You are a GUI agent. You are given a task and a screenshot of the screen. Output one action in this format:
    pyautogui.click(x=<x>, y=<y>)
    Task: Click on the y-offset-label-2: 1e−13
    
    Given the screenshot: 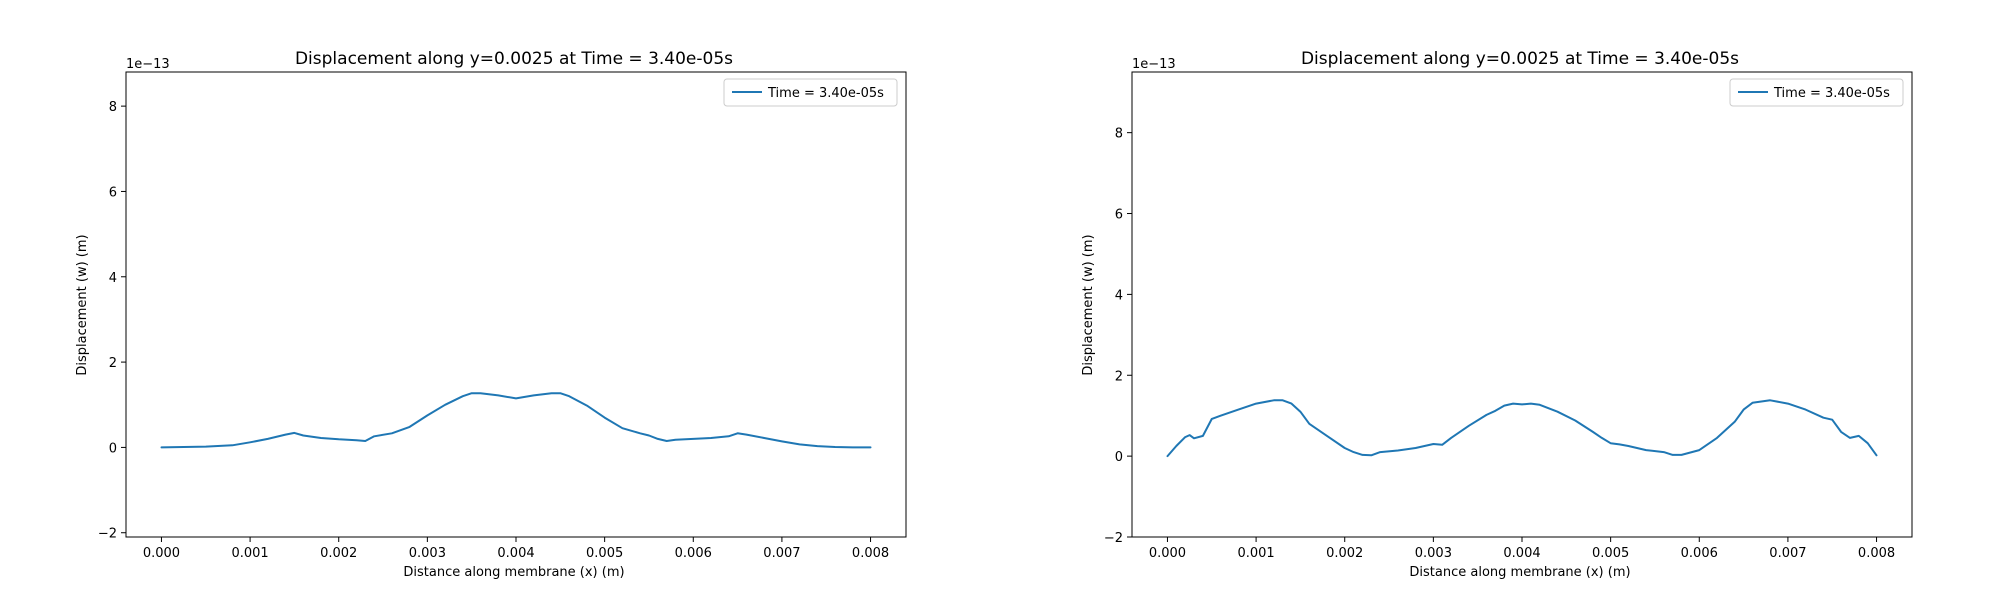 What is the action you would take?
    pyautogui.click(x=1154, y=64)
    